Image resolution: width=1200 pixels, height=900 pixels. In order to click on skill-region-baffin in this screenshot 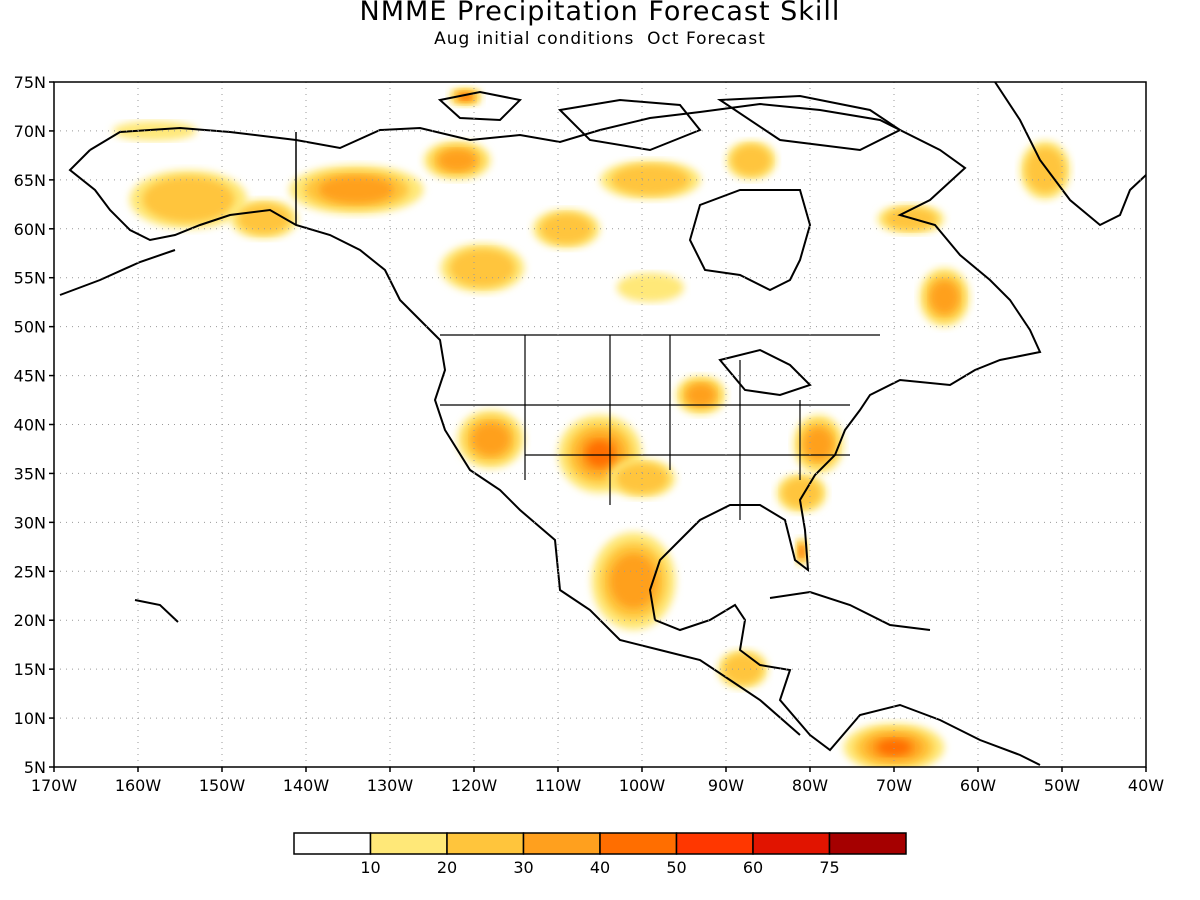, I will do `click(751, 160)`.